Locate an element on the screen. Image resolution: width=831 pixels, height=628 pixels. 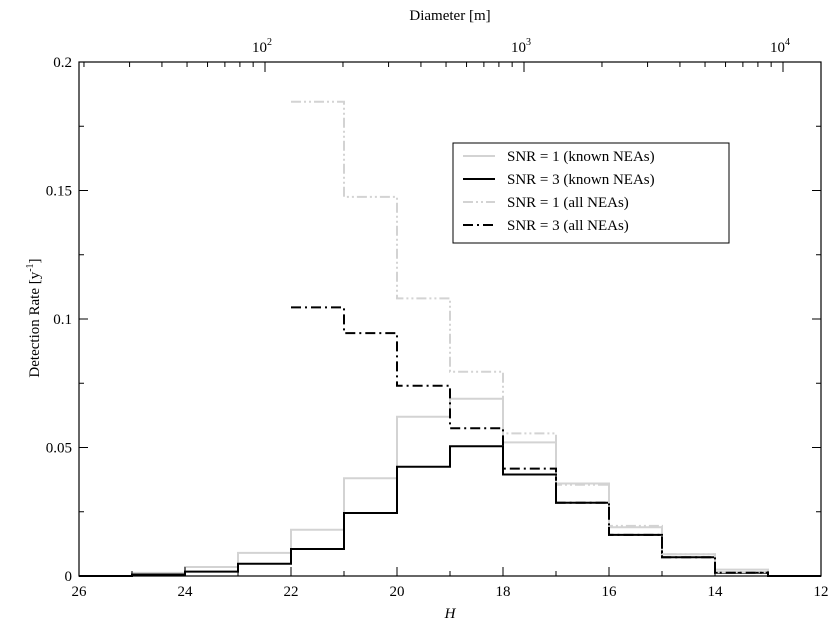
x-tick-label: 14 is located at coordinates (716, 592).